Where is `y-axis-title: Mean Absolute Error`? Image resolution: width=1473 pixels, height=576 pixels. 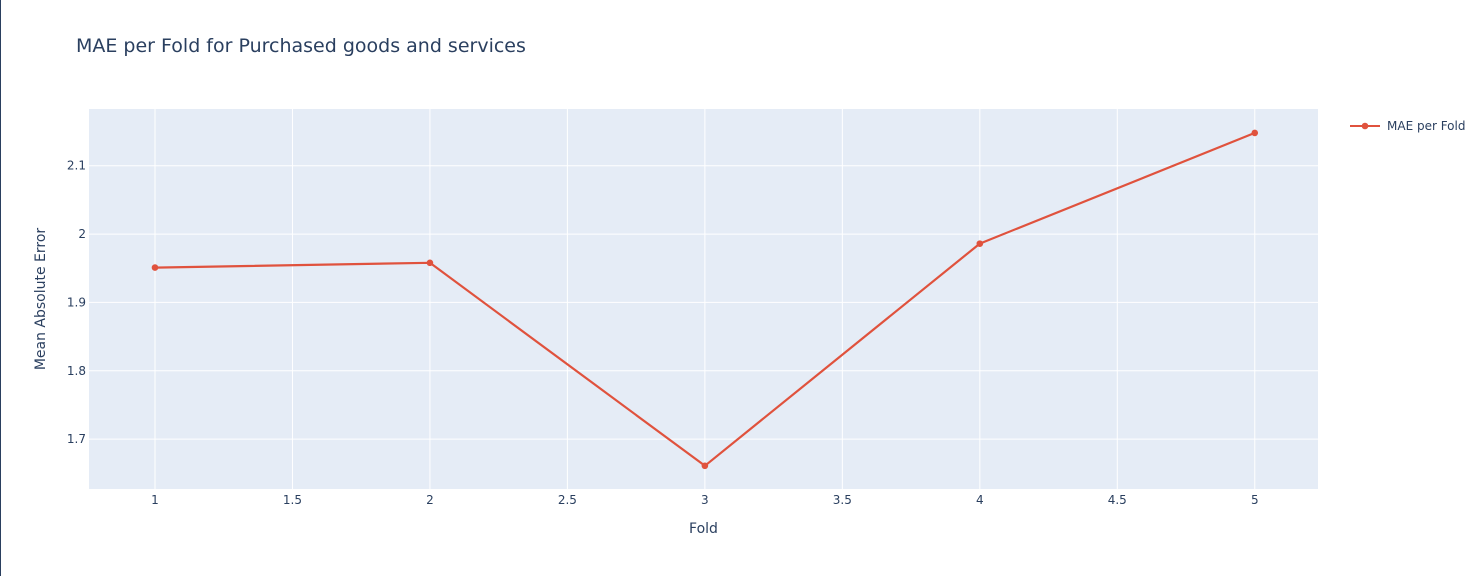 y-axis-title: Mean Absolute Error is located at coordinates (41, 299).